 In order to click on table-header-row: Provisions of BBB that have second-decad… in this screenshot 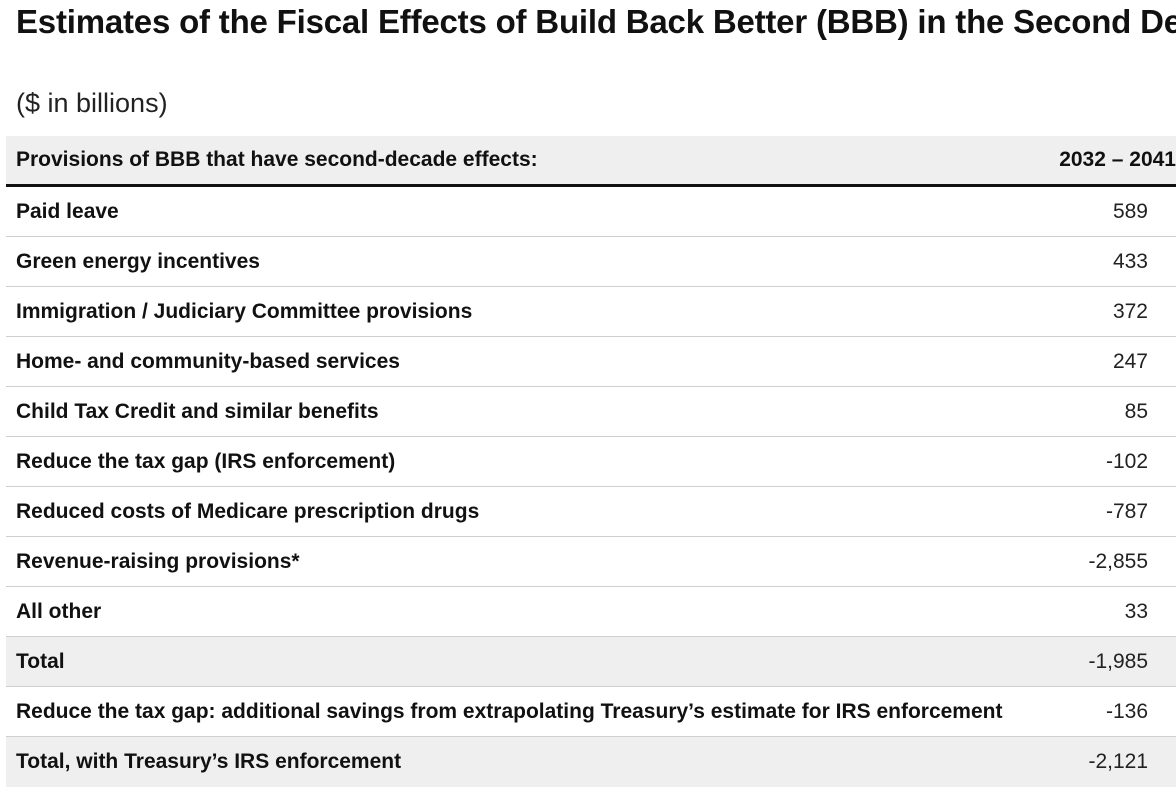, I will do `click(591, 161)`.